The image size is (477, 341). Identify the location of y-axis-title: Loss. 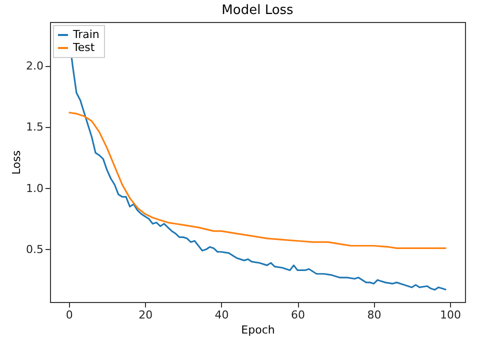
(17, 162).